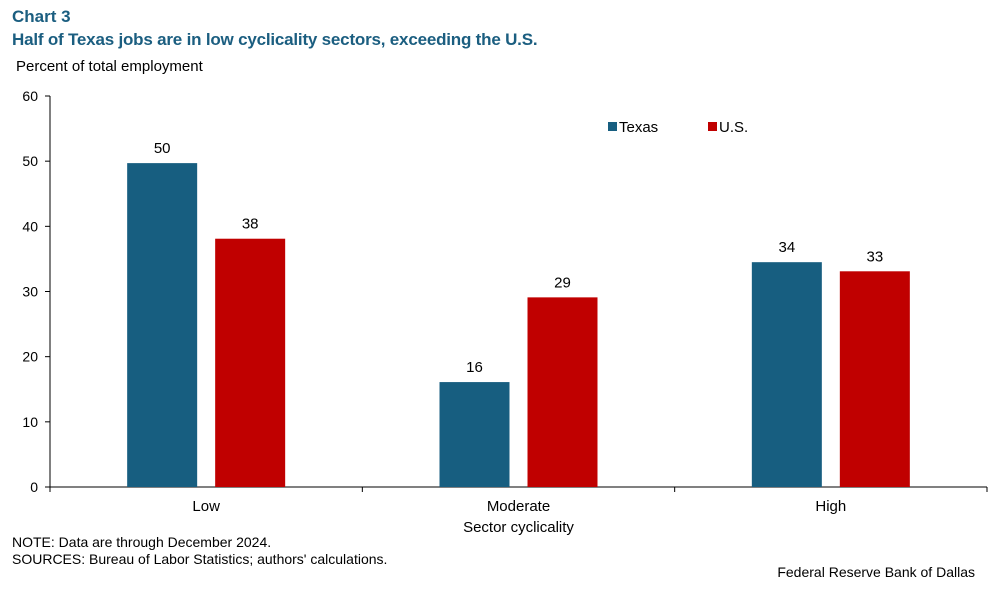 Image resolution: width=997 pixels, height=589 pixels. Describe the element at coordinates (712, 126) in the screenshot. I see `legend-swatch-us` at that location.